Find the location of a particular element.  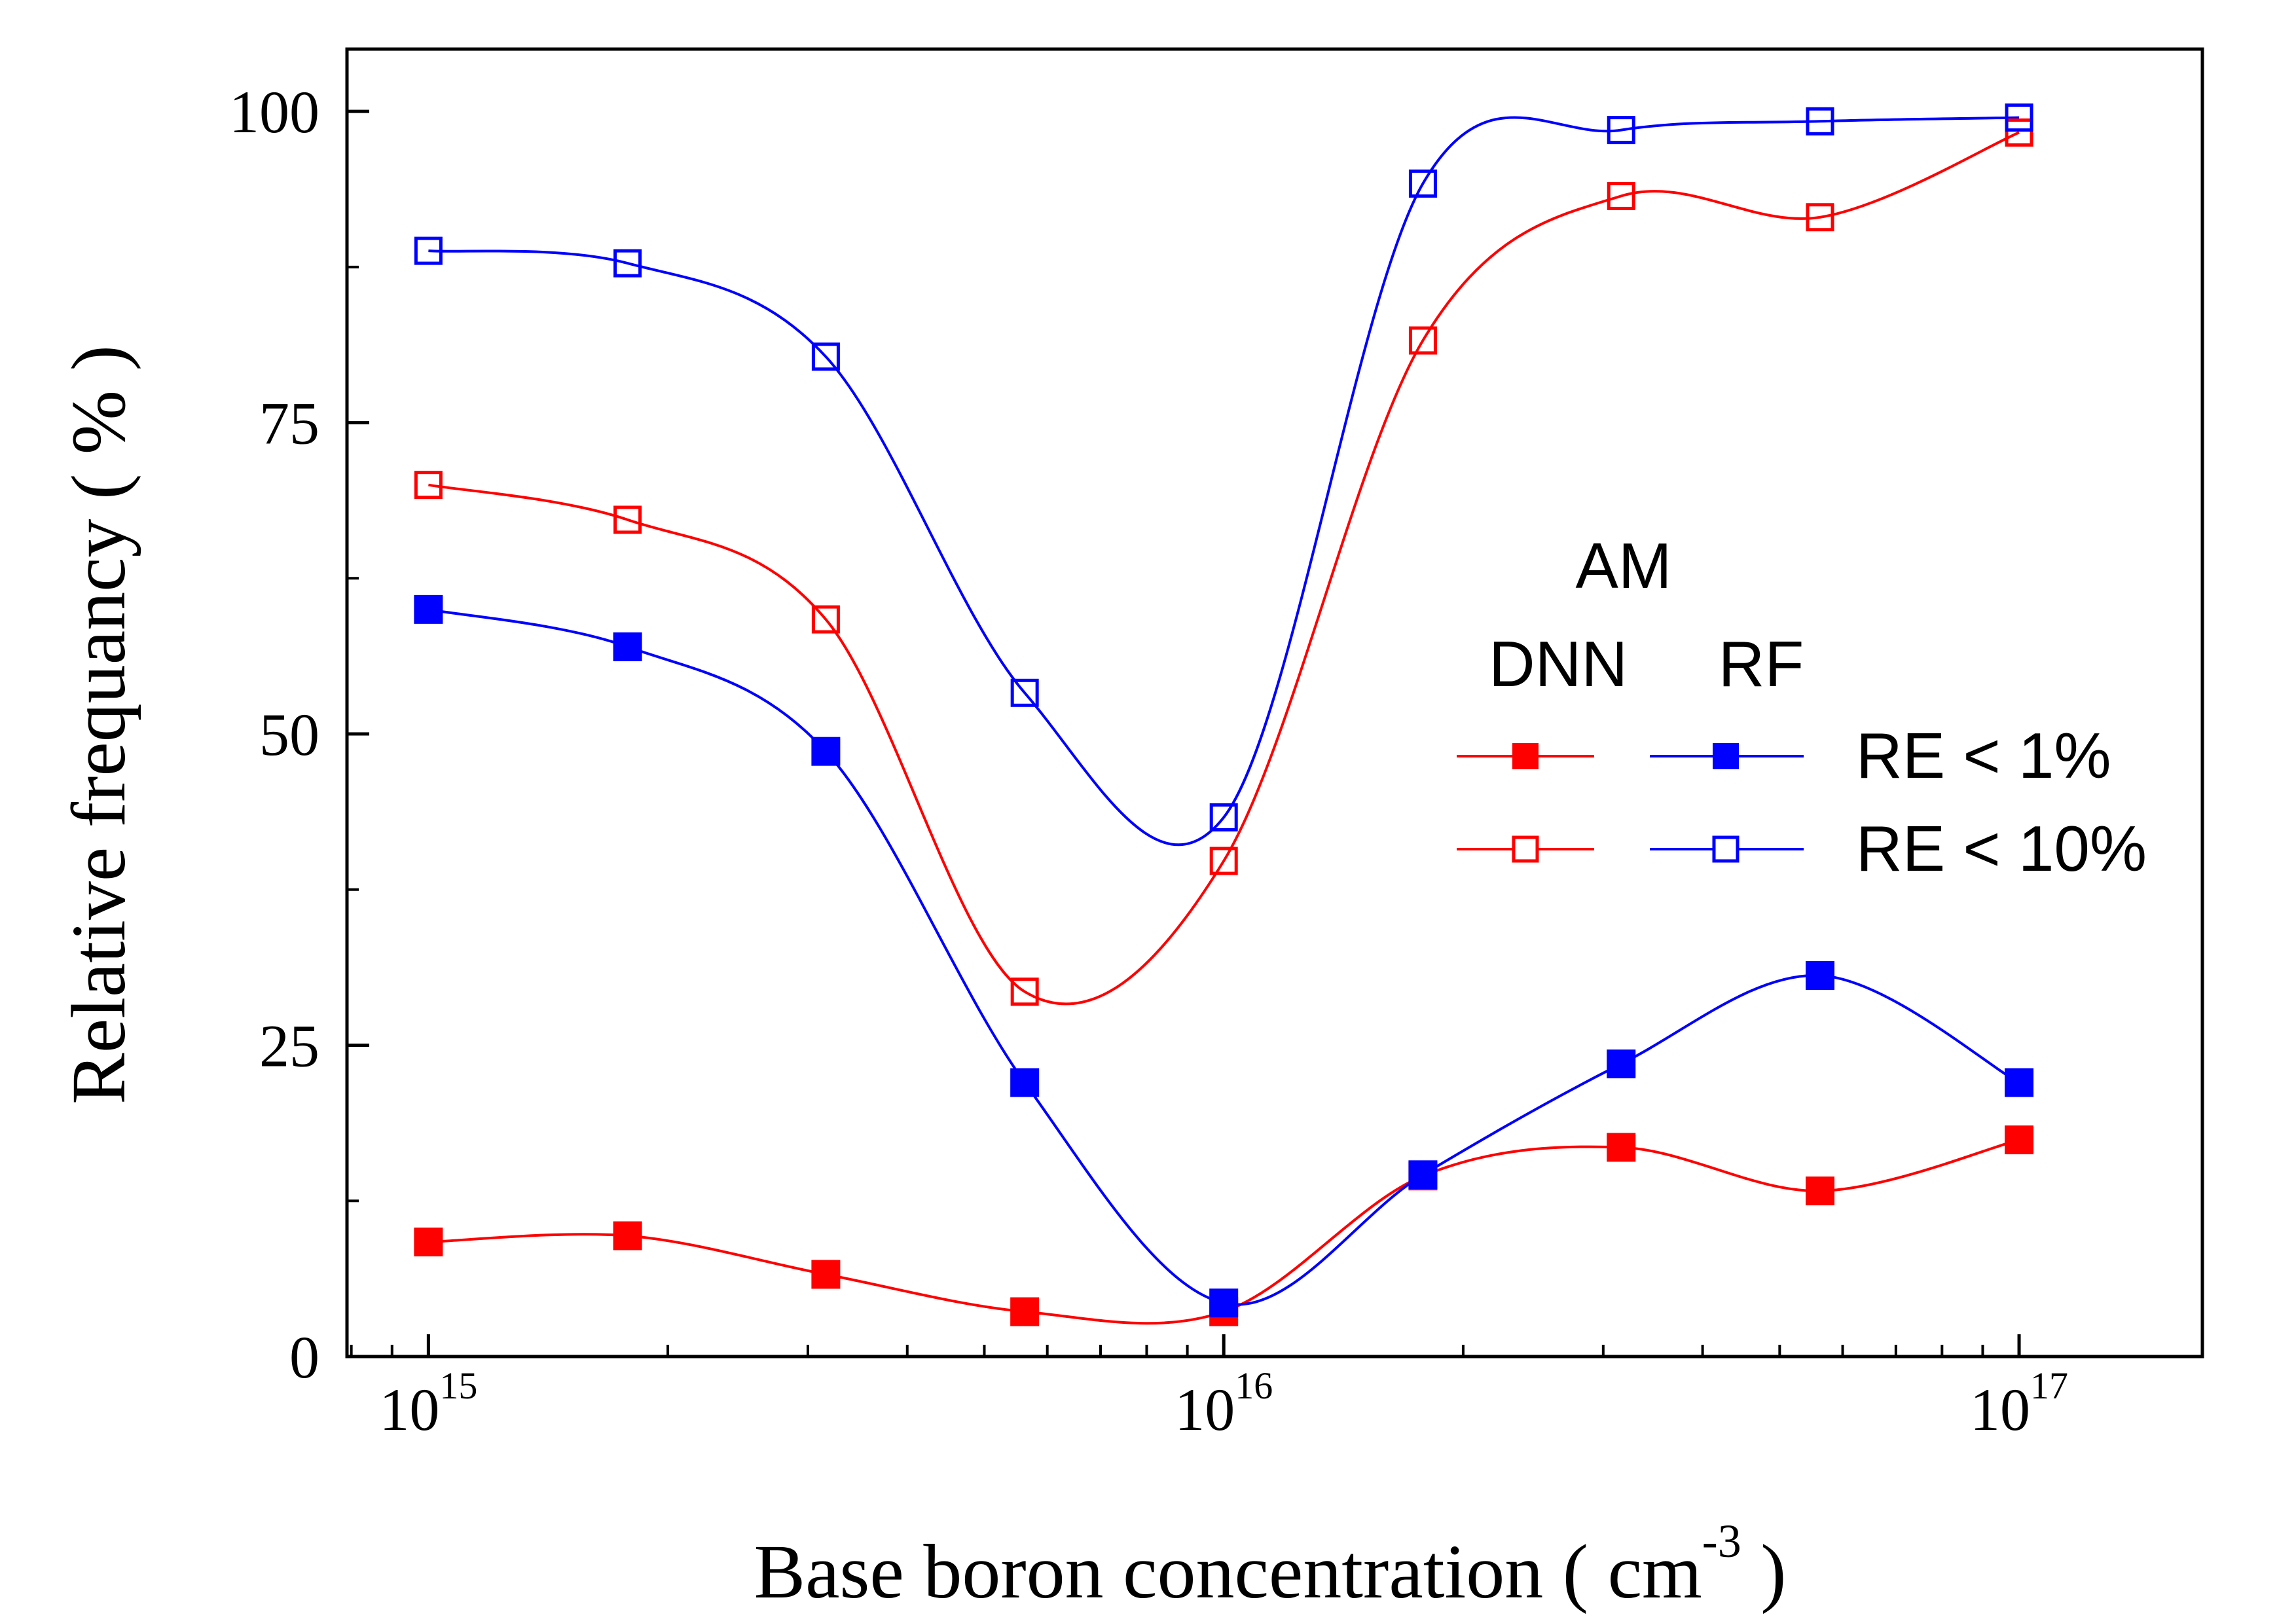

x-tick-label: 1016 is located at coordinates (1224, 1403).